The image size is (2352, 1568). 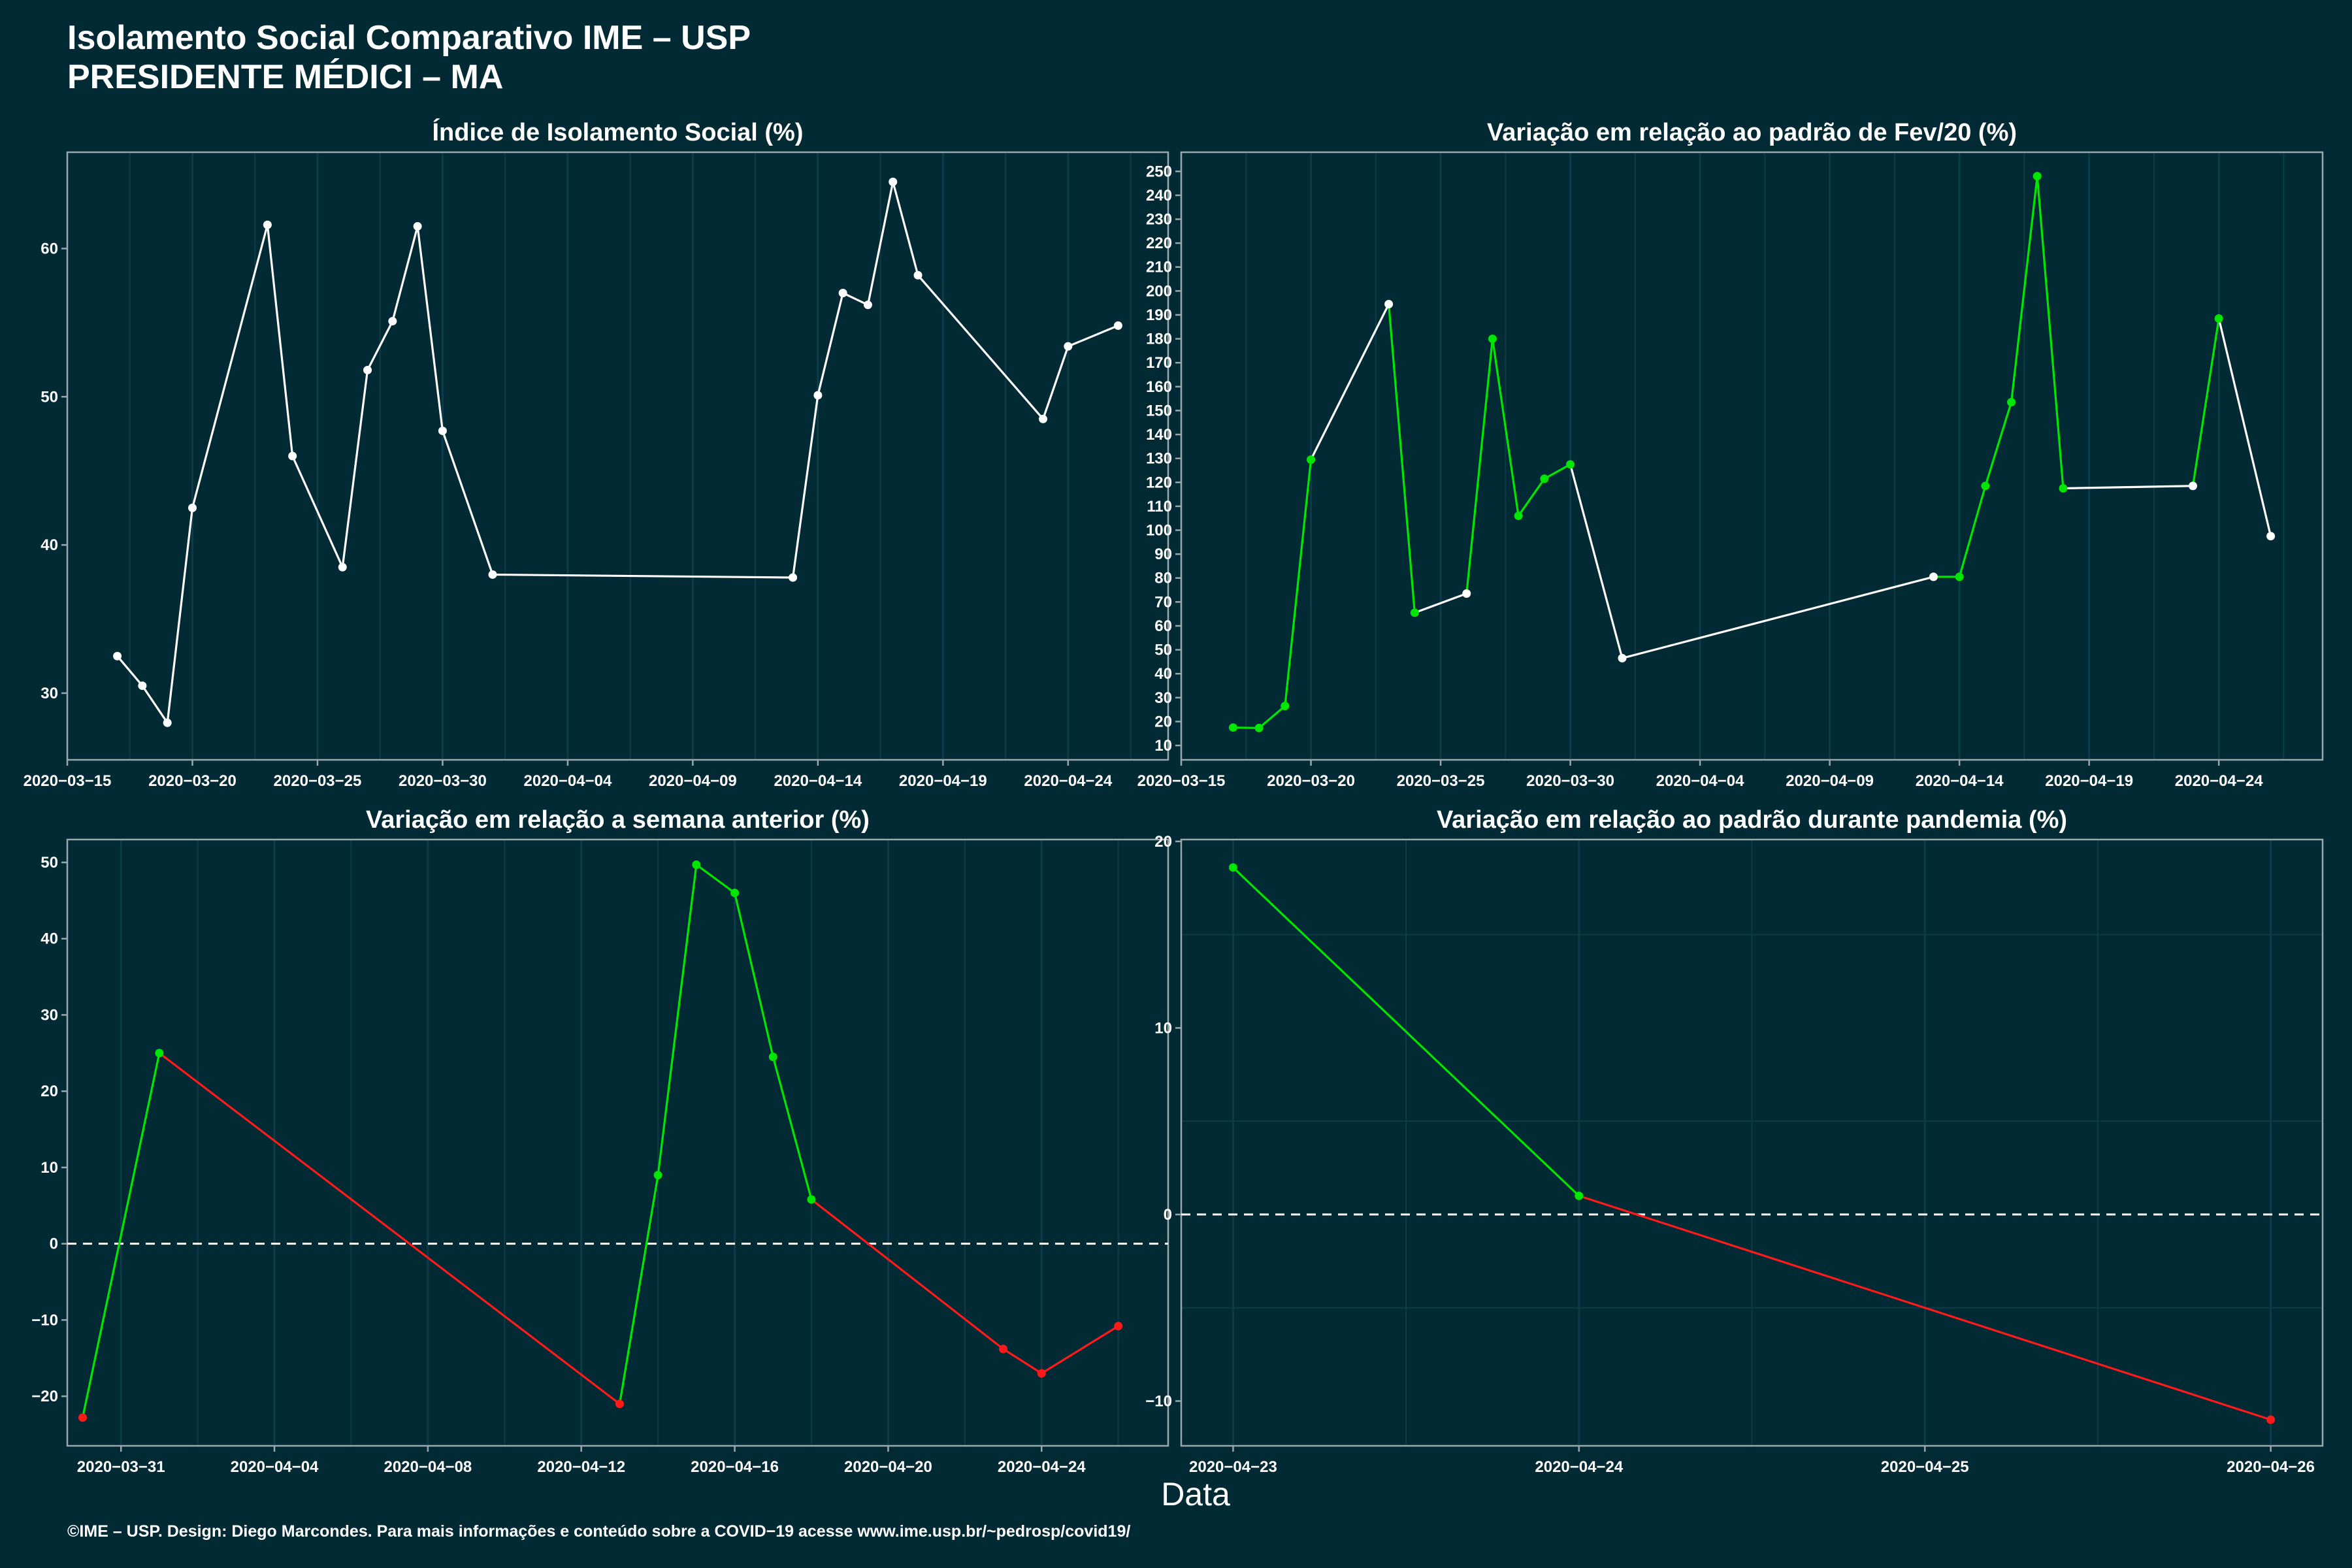 What do you see at coordinates (1163, 1028) in the screenshot?
I see `y-tick-label: 10` at bounding box center [1163, 1028].